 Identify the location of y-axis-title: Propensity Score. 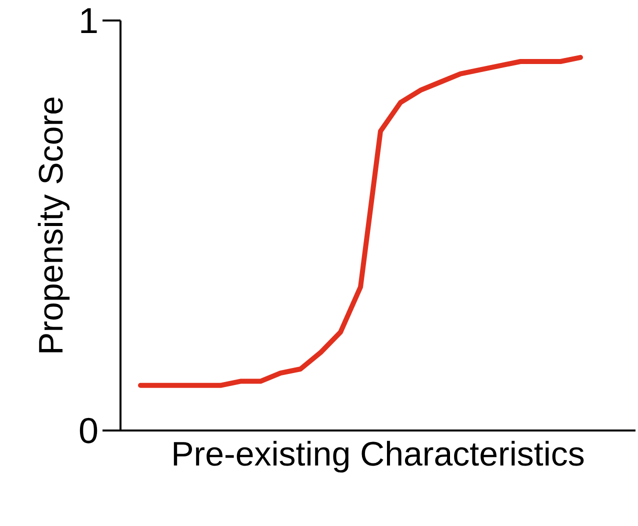
(51, 225).